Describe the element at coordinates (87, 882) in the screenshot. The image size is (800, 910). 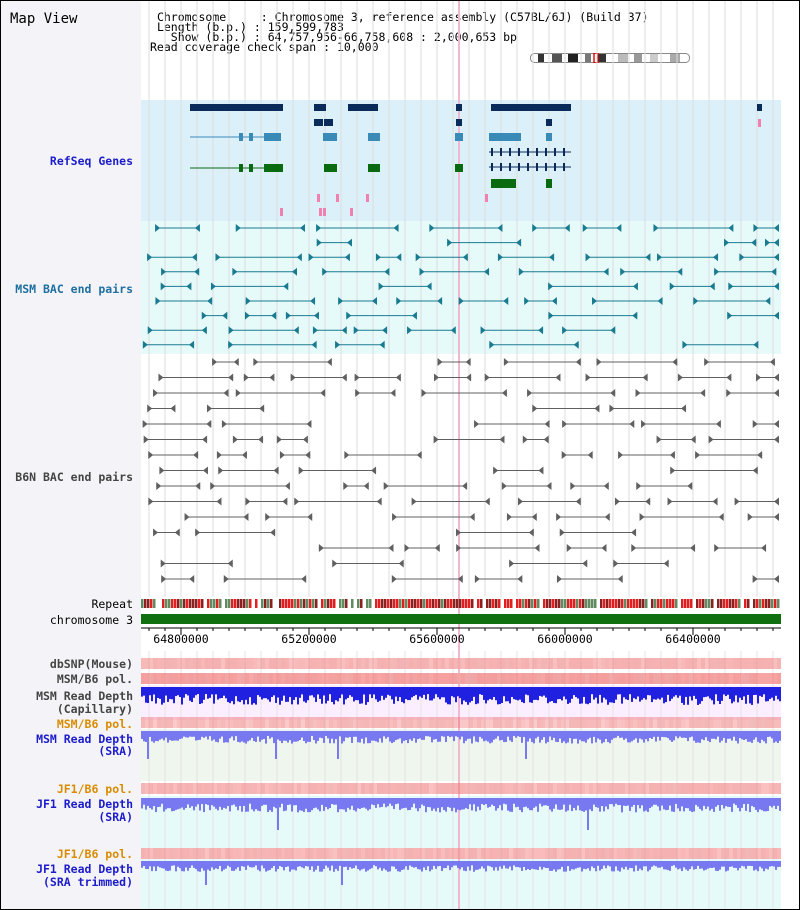
I see `jf1-depth-trim-sublabel: (SRA trimmed)` at that location.